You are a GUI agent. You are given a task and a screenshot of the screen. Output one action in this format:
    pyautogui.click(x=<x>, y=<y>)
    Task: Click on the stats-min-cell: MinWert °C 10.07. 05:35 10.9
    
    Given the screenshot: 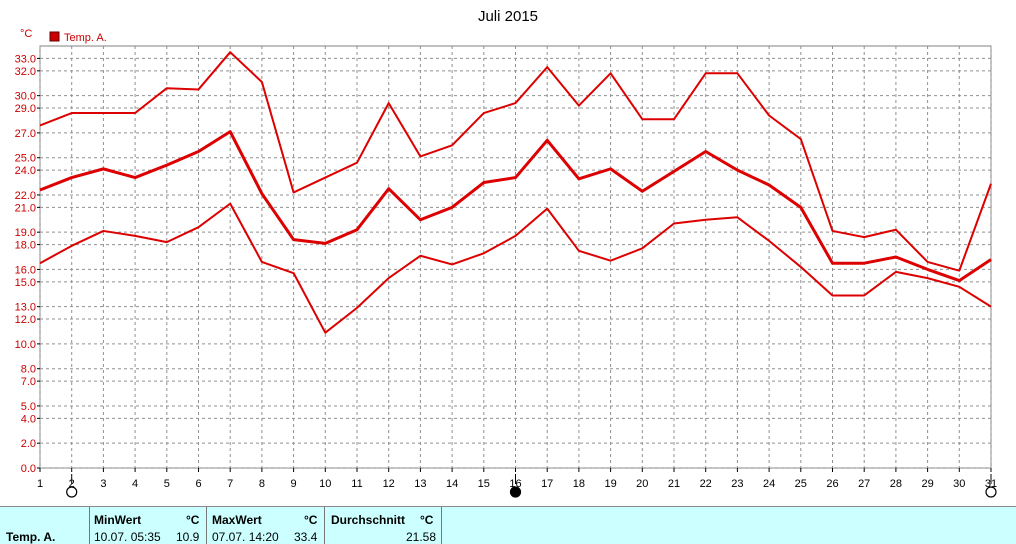 What is the action you would take?
    pyautogui.click(x=148, y=525)
    